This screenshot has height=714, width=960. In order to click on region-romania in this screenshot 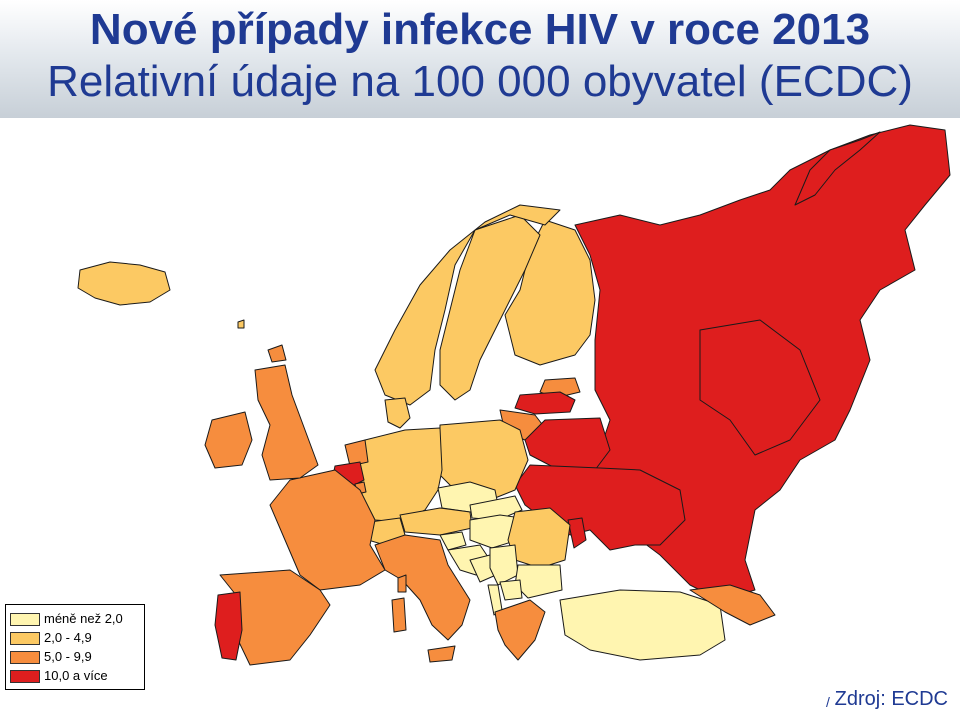, I will do `click(539, 538)`.